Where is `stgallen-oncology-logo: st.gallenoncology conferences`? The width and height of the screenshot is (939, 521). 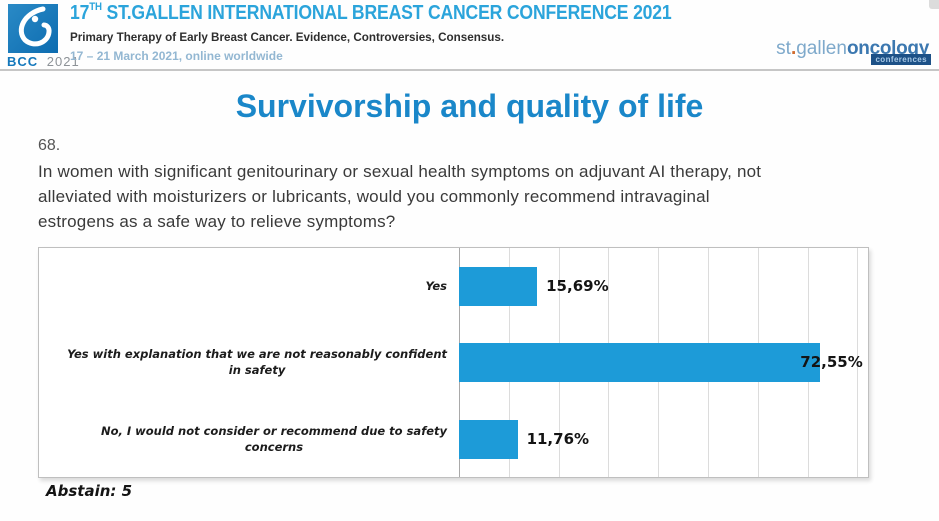
stgallen-oncology-logo: st.gallenoncology conferences is located at coordinates (853, 51).